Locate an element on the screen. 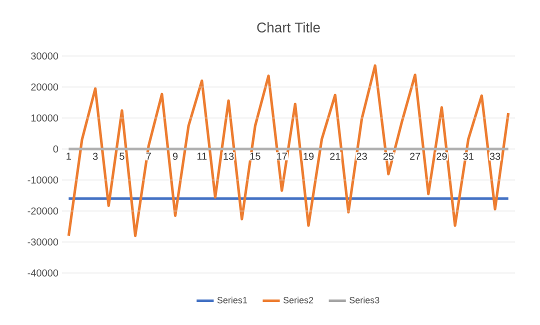 The image size is (540, 325). x-tick-label: 21 is located at coordinates (335, 156).